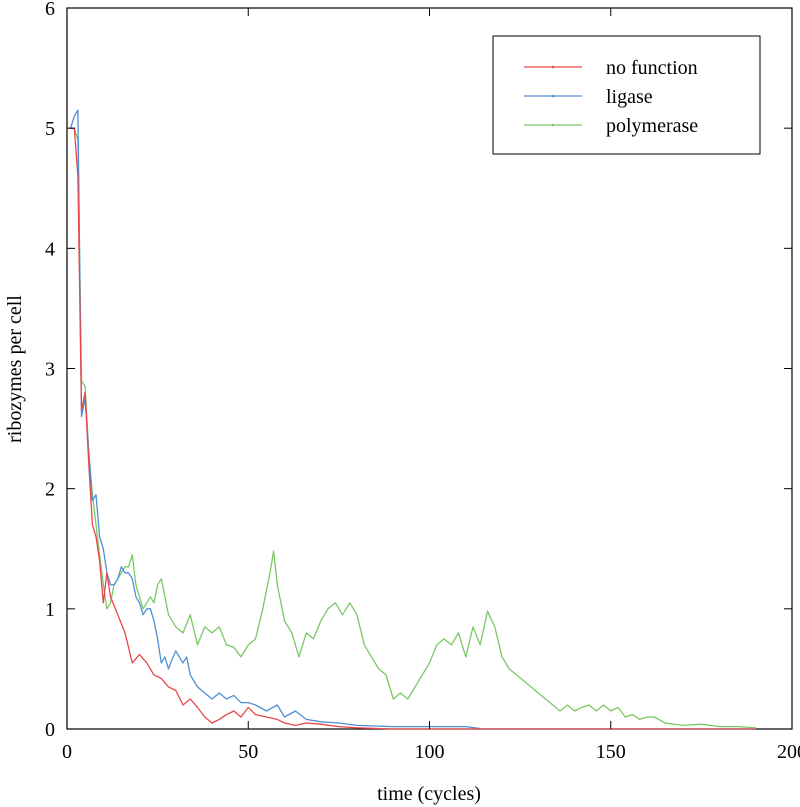 Image resolution: width=800 pixels, height=807 pixels. I want to click on y-tick-label: 3, so click(50, 370).